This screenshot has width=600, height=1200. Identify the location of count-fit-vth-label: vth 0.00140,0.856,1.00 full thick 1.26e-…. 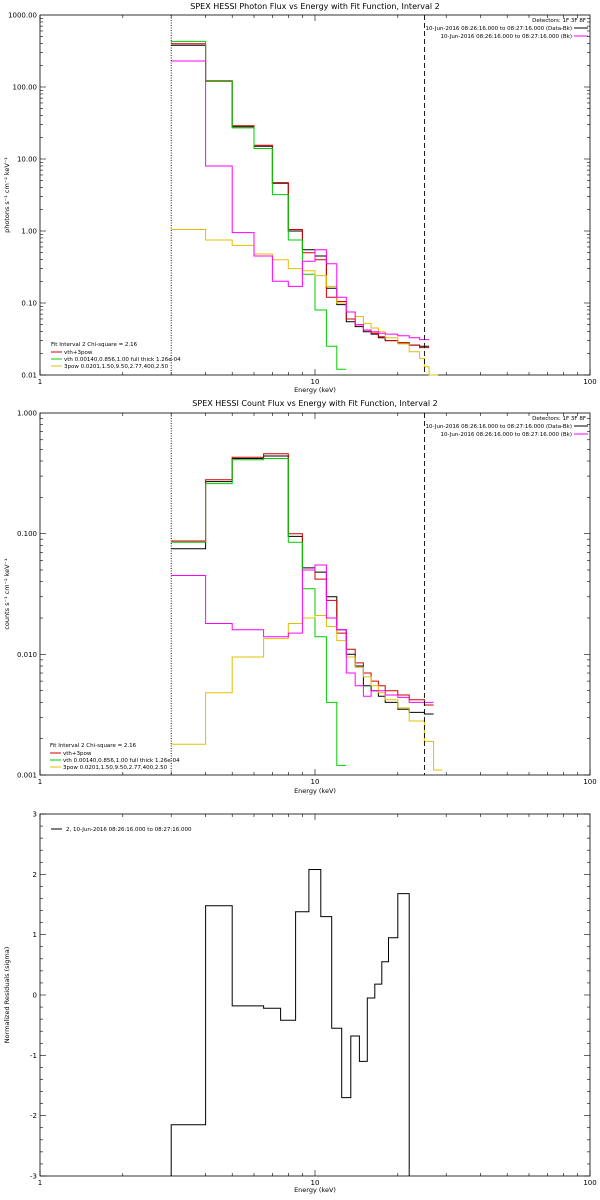
(121, 761).